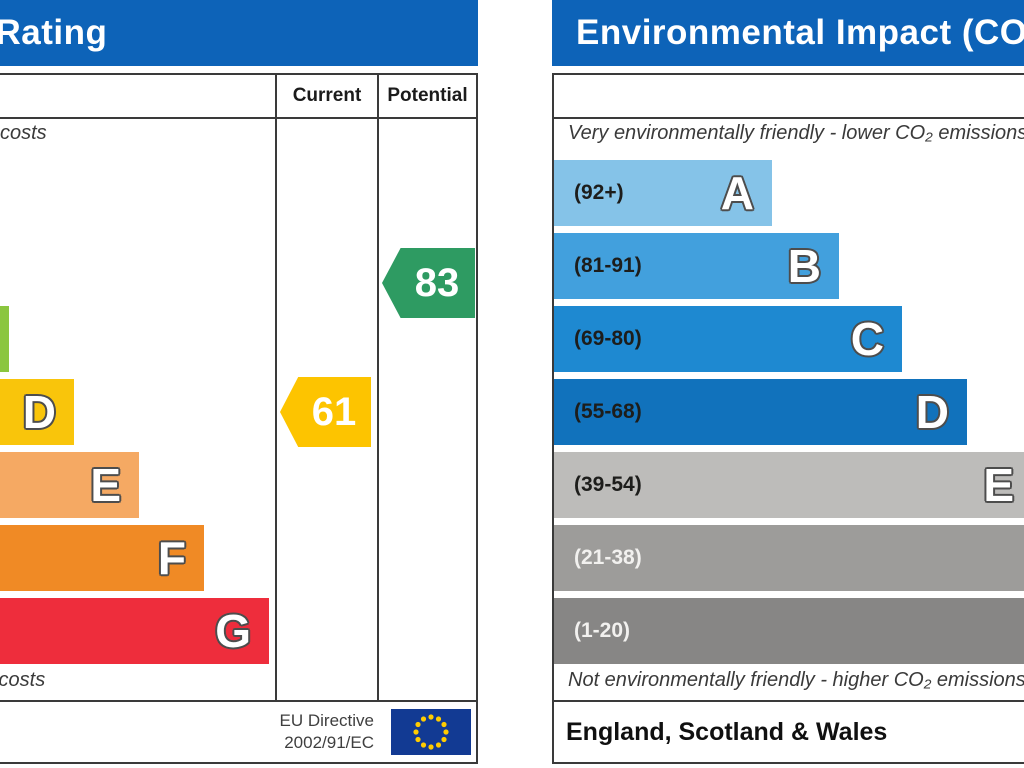  I want to click on current-column-header: Current, so click(327, 95).